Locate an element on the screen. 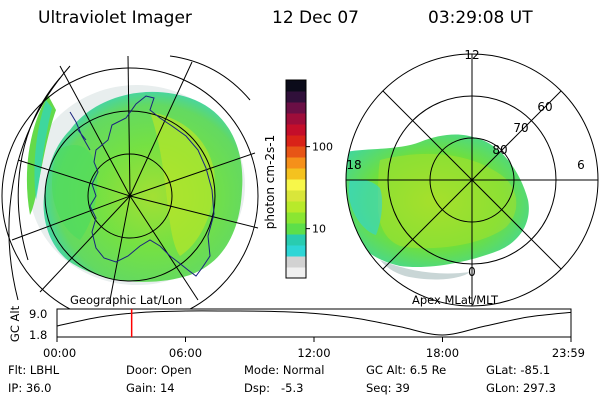  mlat-label-60: 60 is located at coordinates (544, 107).